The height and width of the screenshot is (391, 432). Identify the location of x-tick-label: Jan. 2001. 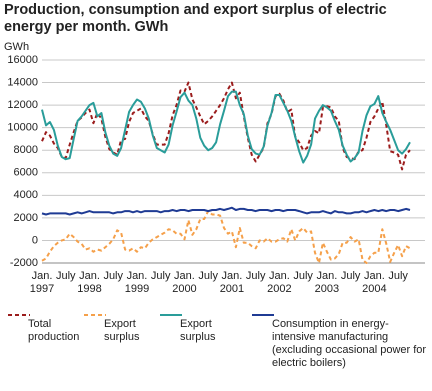
(232, 282).